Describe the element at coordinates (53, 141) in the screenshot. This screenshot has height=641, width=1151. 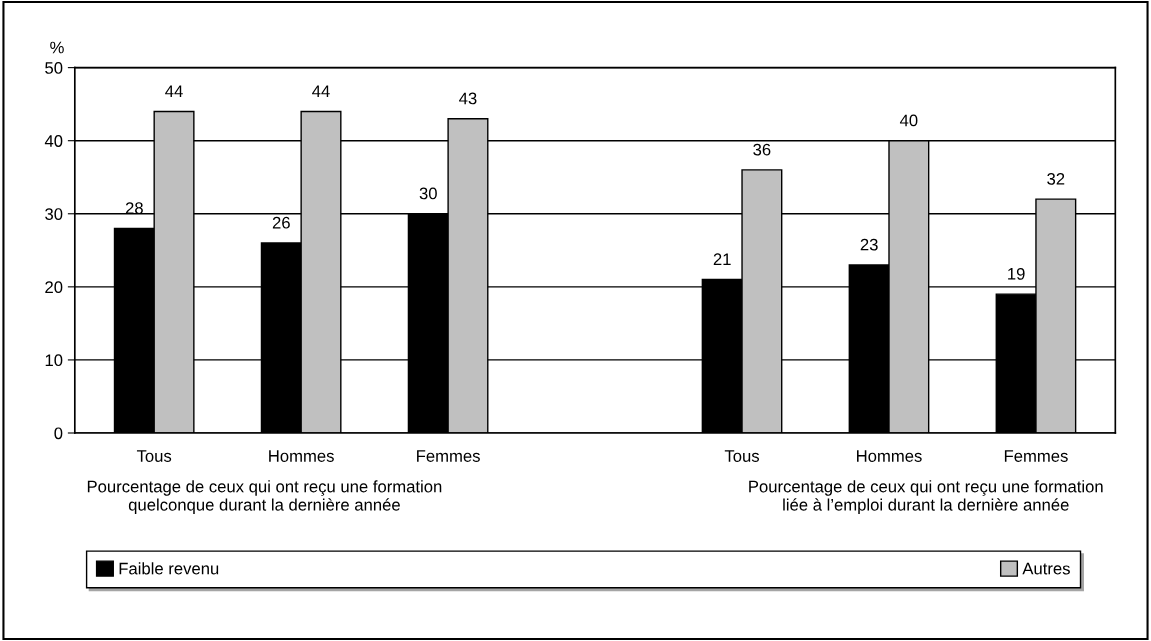
I see `y-tick-label: 40` at that location.